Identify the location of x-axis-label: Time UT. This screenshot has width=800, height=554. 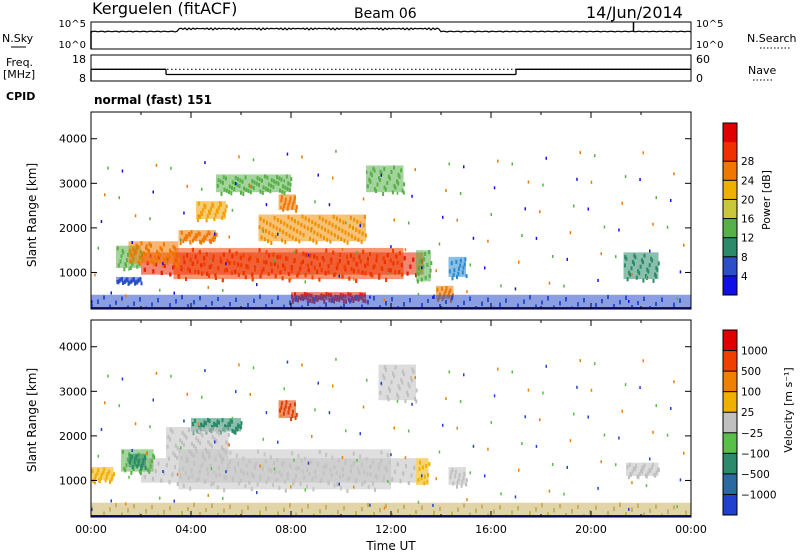
(390, 546).